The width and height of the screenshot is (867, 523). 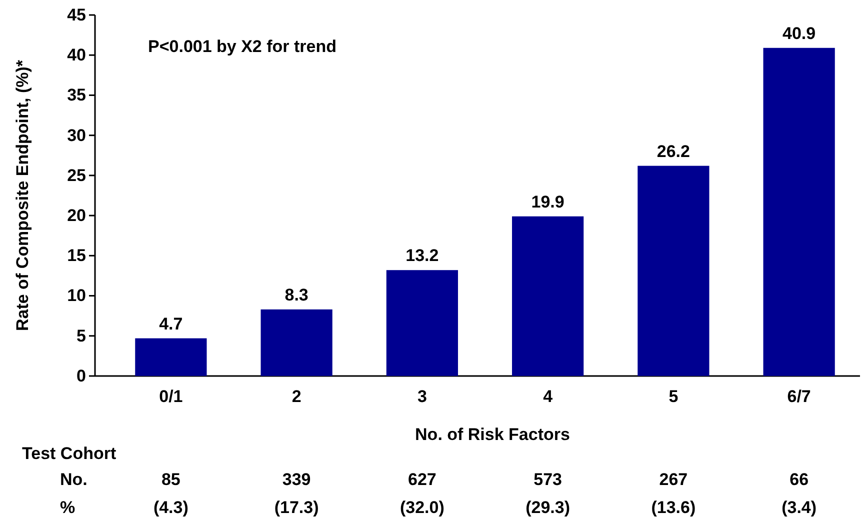 I want to click on text: 85, so click(x=170, y=479).